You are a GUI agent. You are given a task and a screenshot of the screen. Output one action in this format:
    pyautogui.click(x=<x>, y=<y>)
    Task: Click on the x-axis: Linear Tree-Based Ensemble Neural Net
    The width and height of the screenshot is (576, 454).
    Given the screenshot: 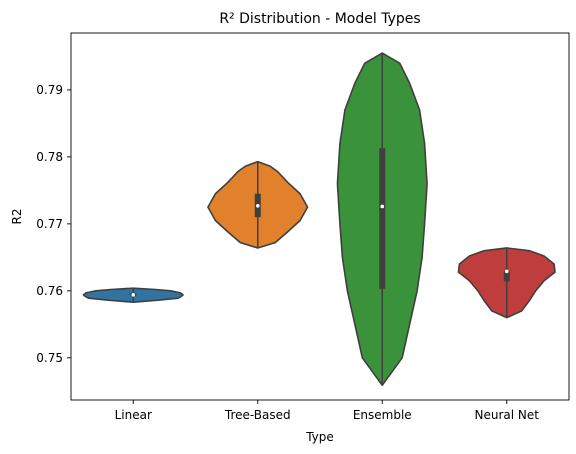 What is the action you would take?
    pyautogui.click(x=327, y=411)
    